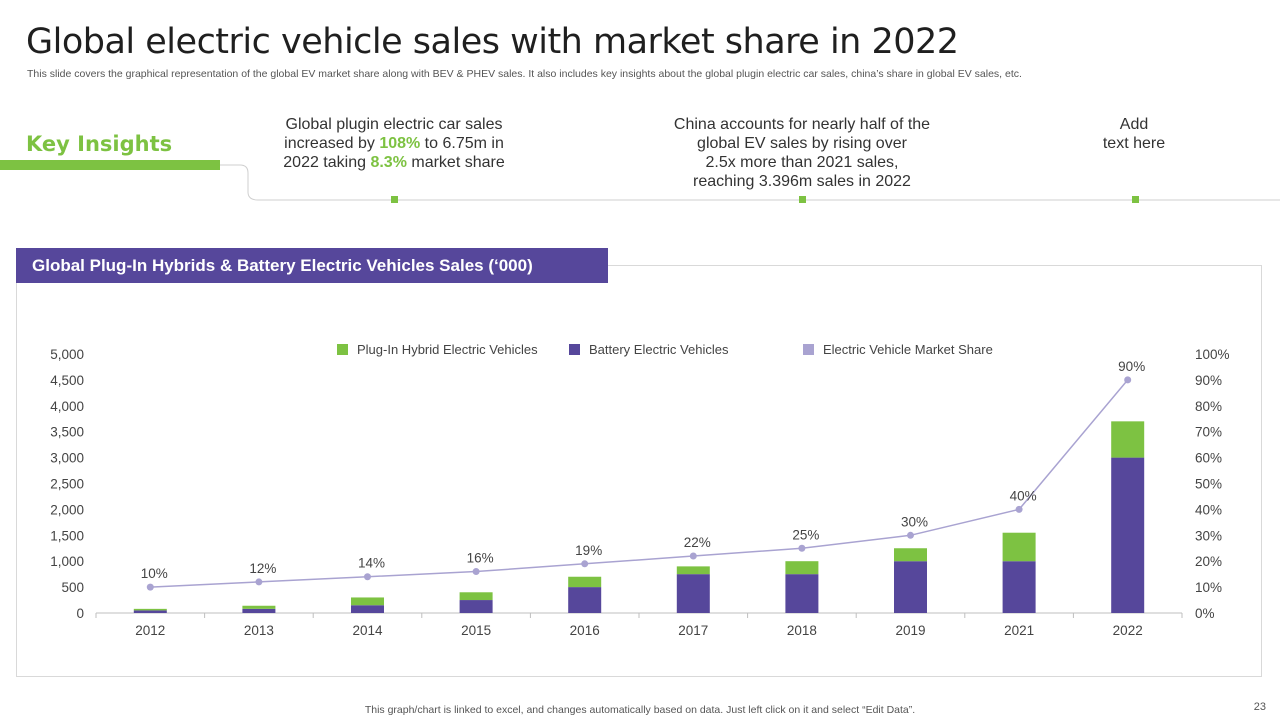  Describe the element at coordinates (693, 630) in the screenshot. I see `x-tick-label: 2017` at that location.